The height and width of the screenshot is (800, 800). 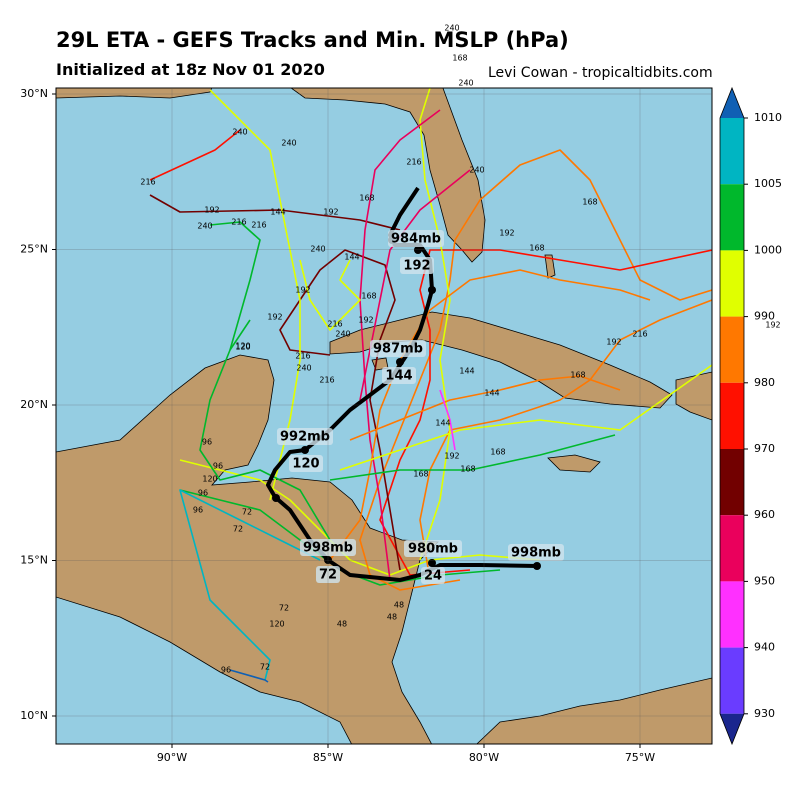 What do you see at coordinates (34, 715) in the screenshot?
I see `lat-tick-label: 10°N` at bounding box center [34, 715].